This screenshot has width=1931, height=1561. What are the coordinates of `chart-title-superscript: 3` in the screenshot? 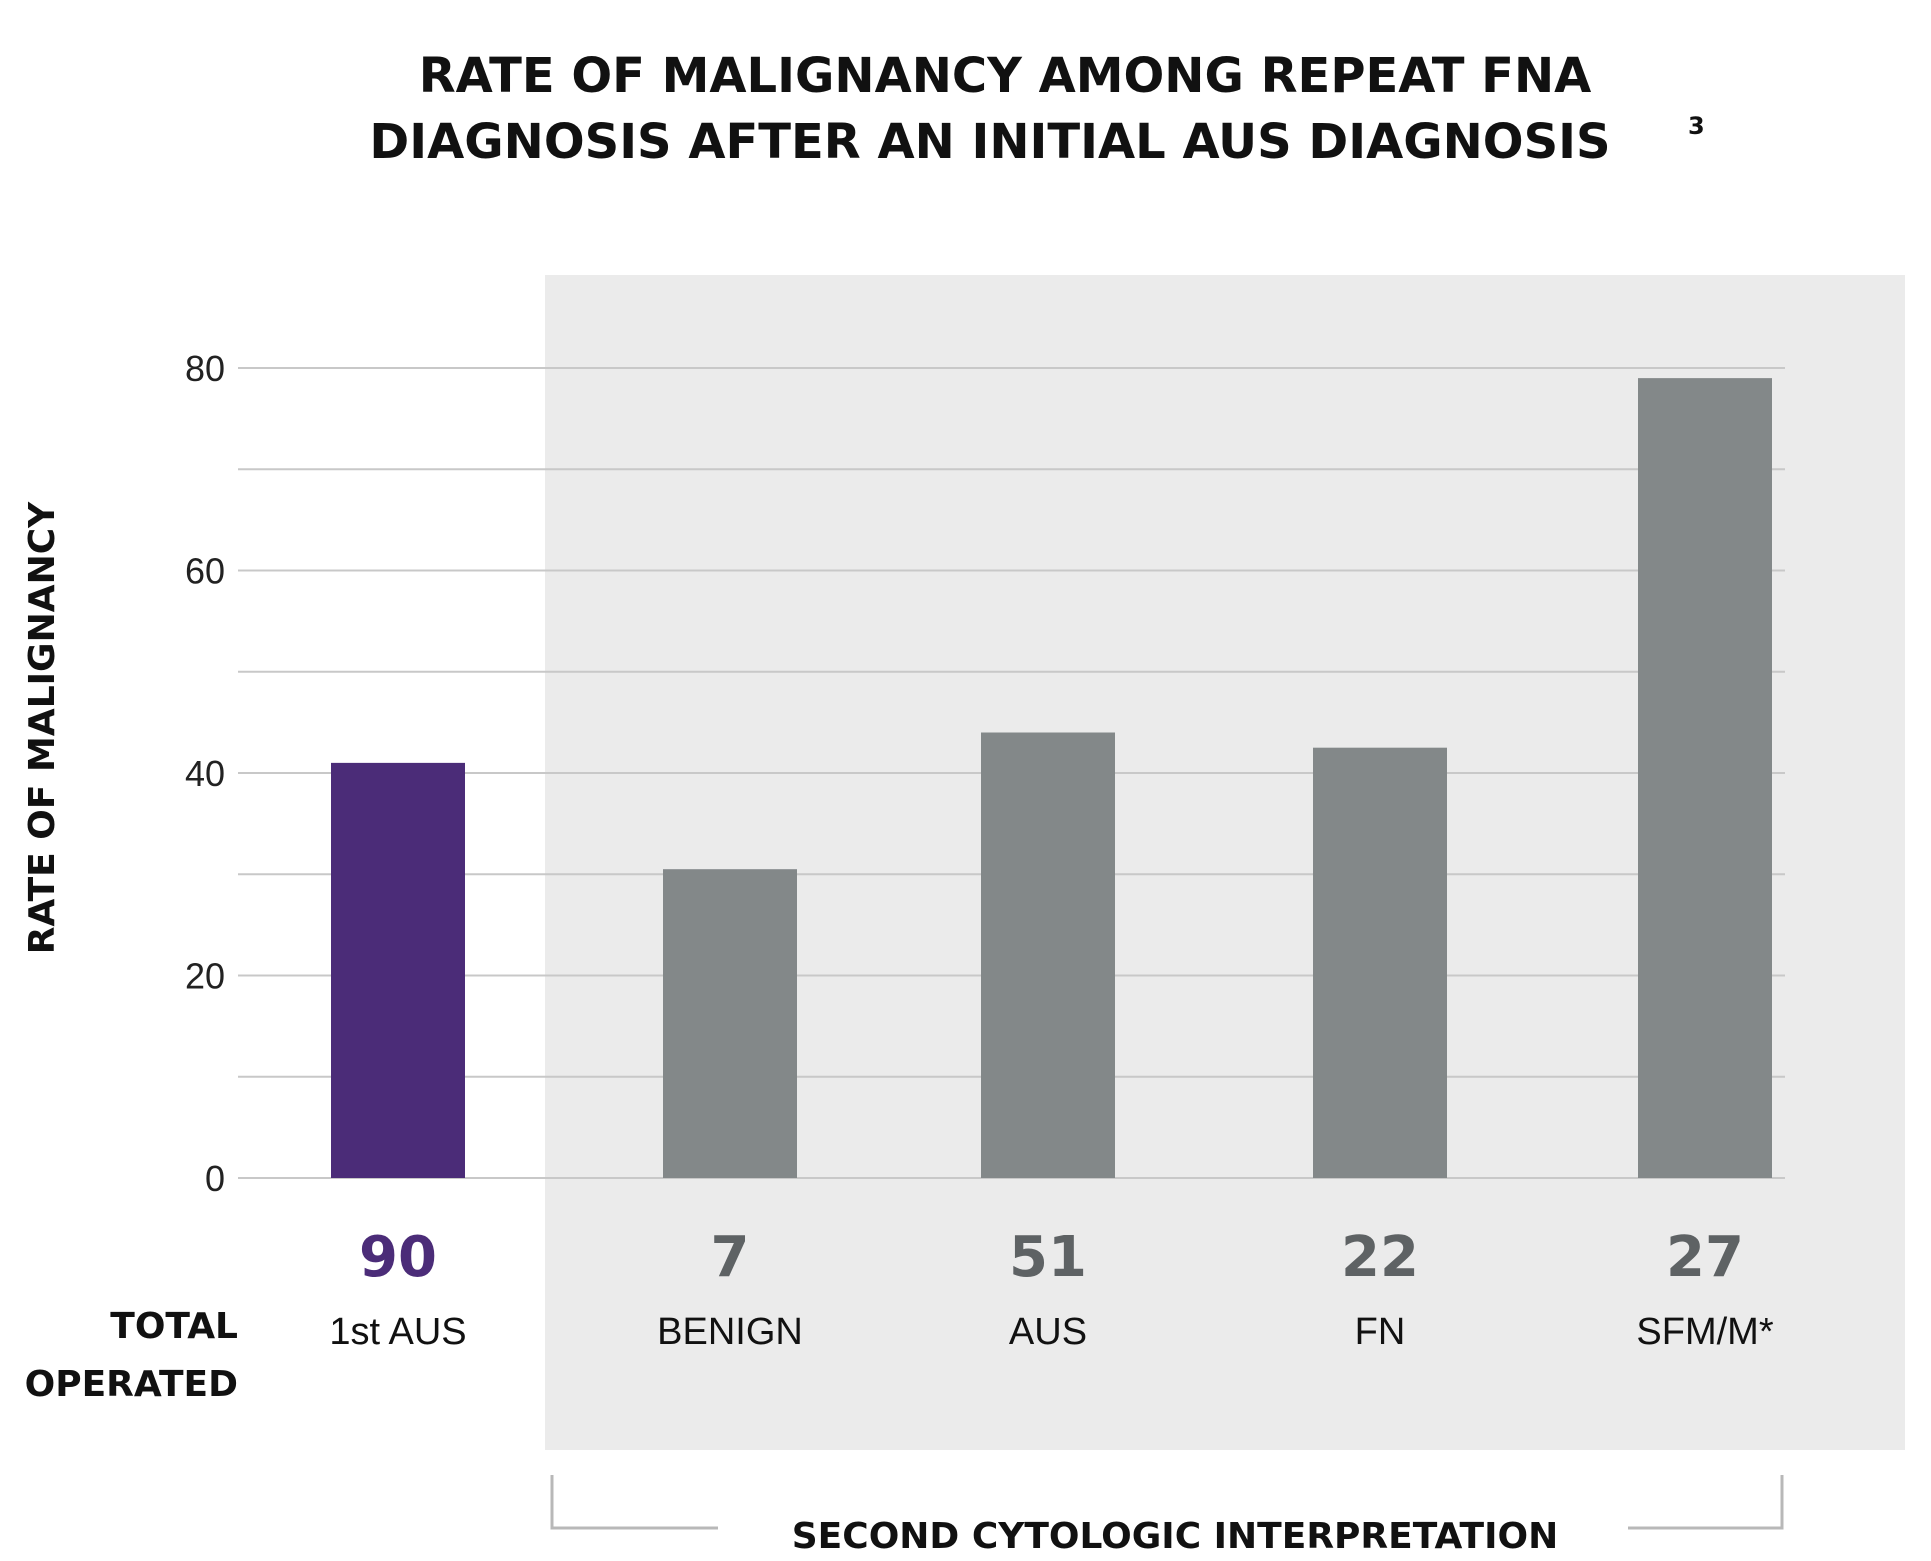 It's located at (1696, 126).